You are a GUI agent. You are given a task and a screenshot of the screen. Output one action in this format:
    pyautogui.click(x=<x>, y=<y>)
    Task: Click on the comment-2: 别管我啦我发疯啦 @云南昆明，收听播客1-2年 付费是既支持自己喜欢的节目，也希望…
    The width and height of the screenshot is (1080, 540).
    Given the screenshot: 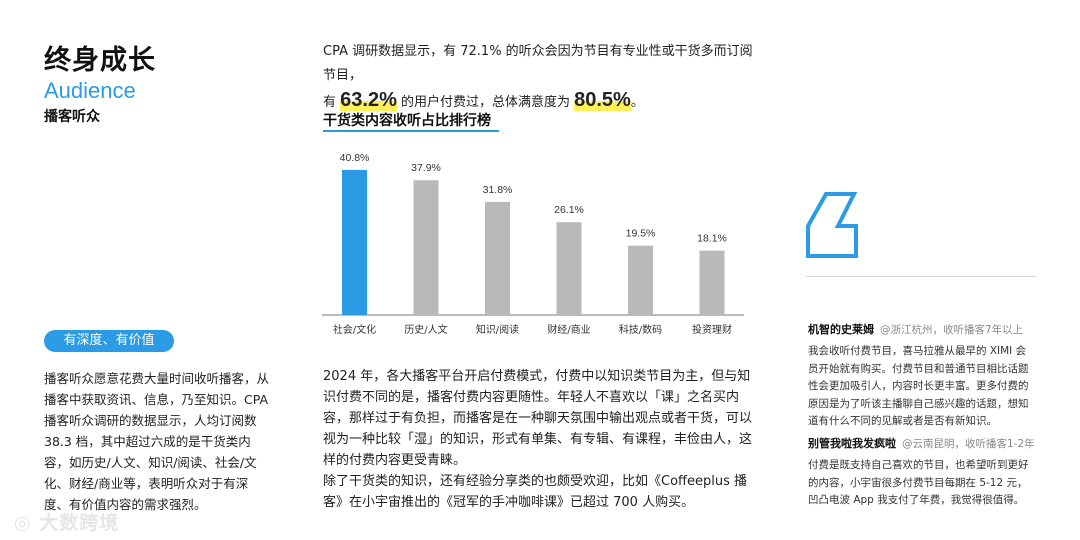 What is the action you would take?
    pyautogui.click(x=922, y=471)
    